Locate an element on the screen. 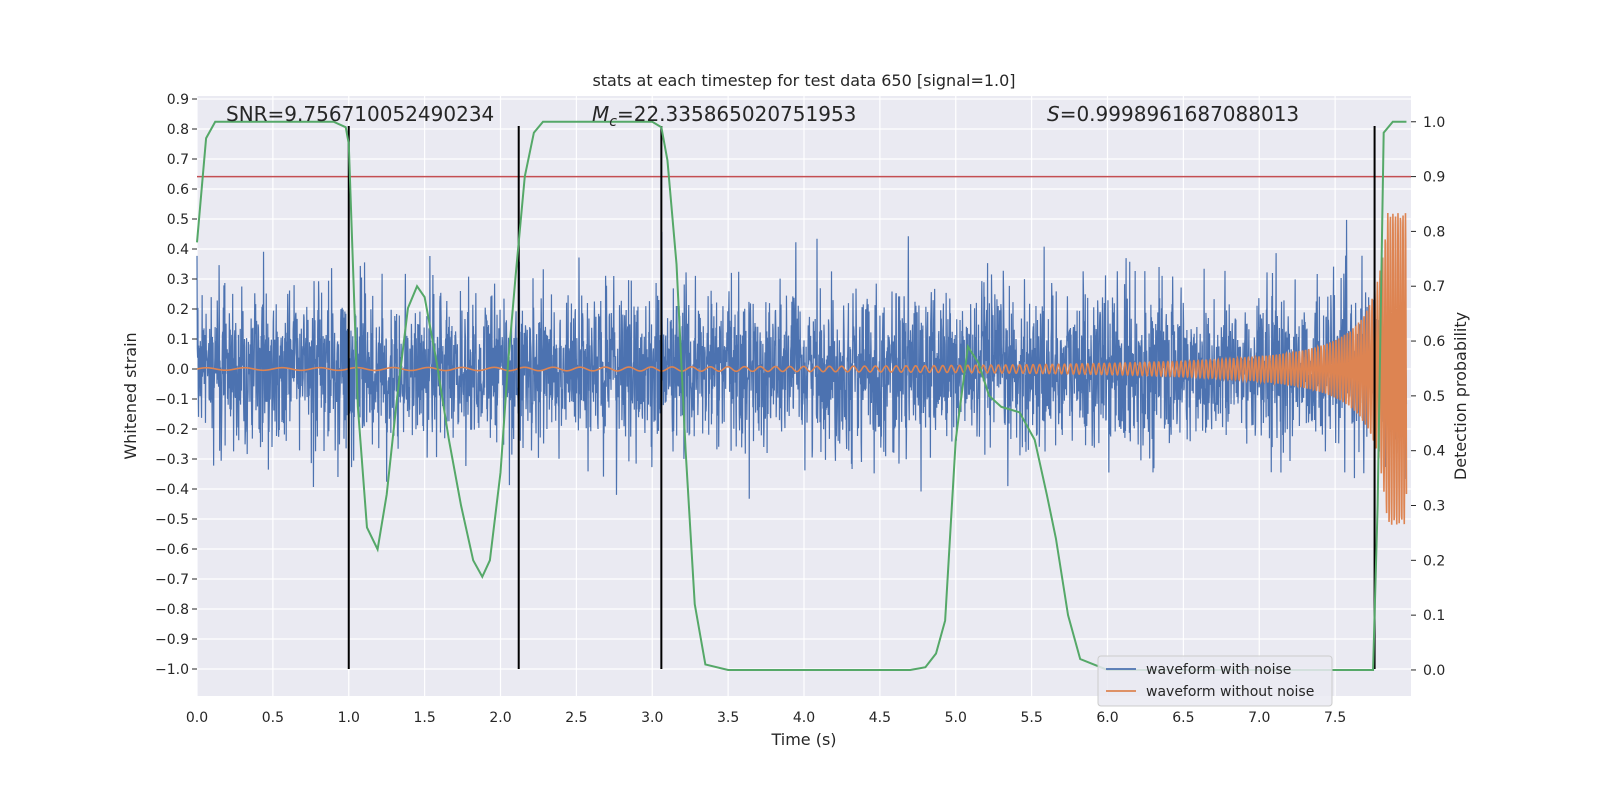  x-tick-label: 4.5 is located at coordinates (880, 718).